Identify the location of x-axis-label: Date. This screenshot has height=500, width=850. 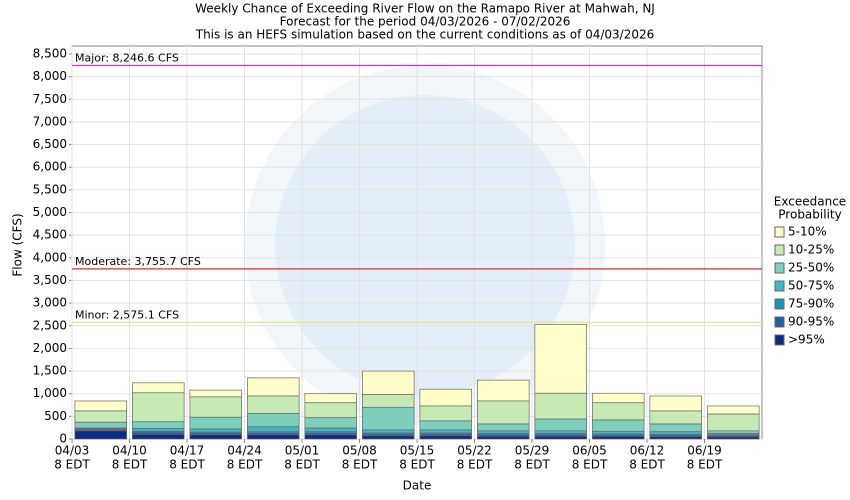
(417, 486).